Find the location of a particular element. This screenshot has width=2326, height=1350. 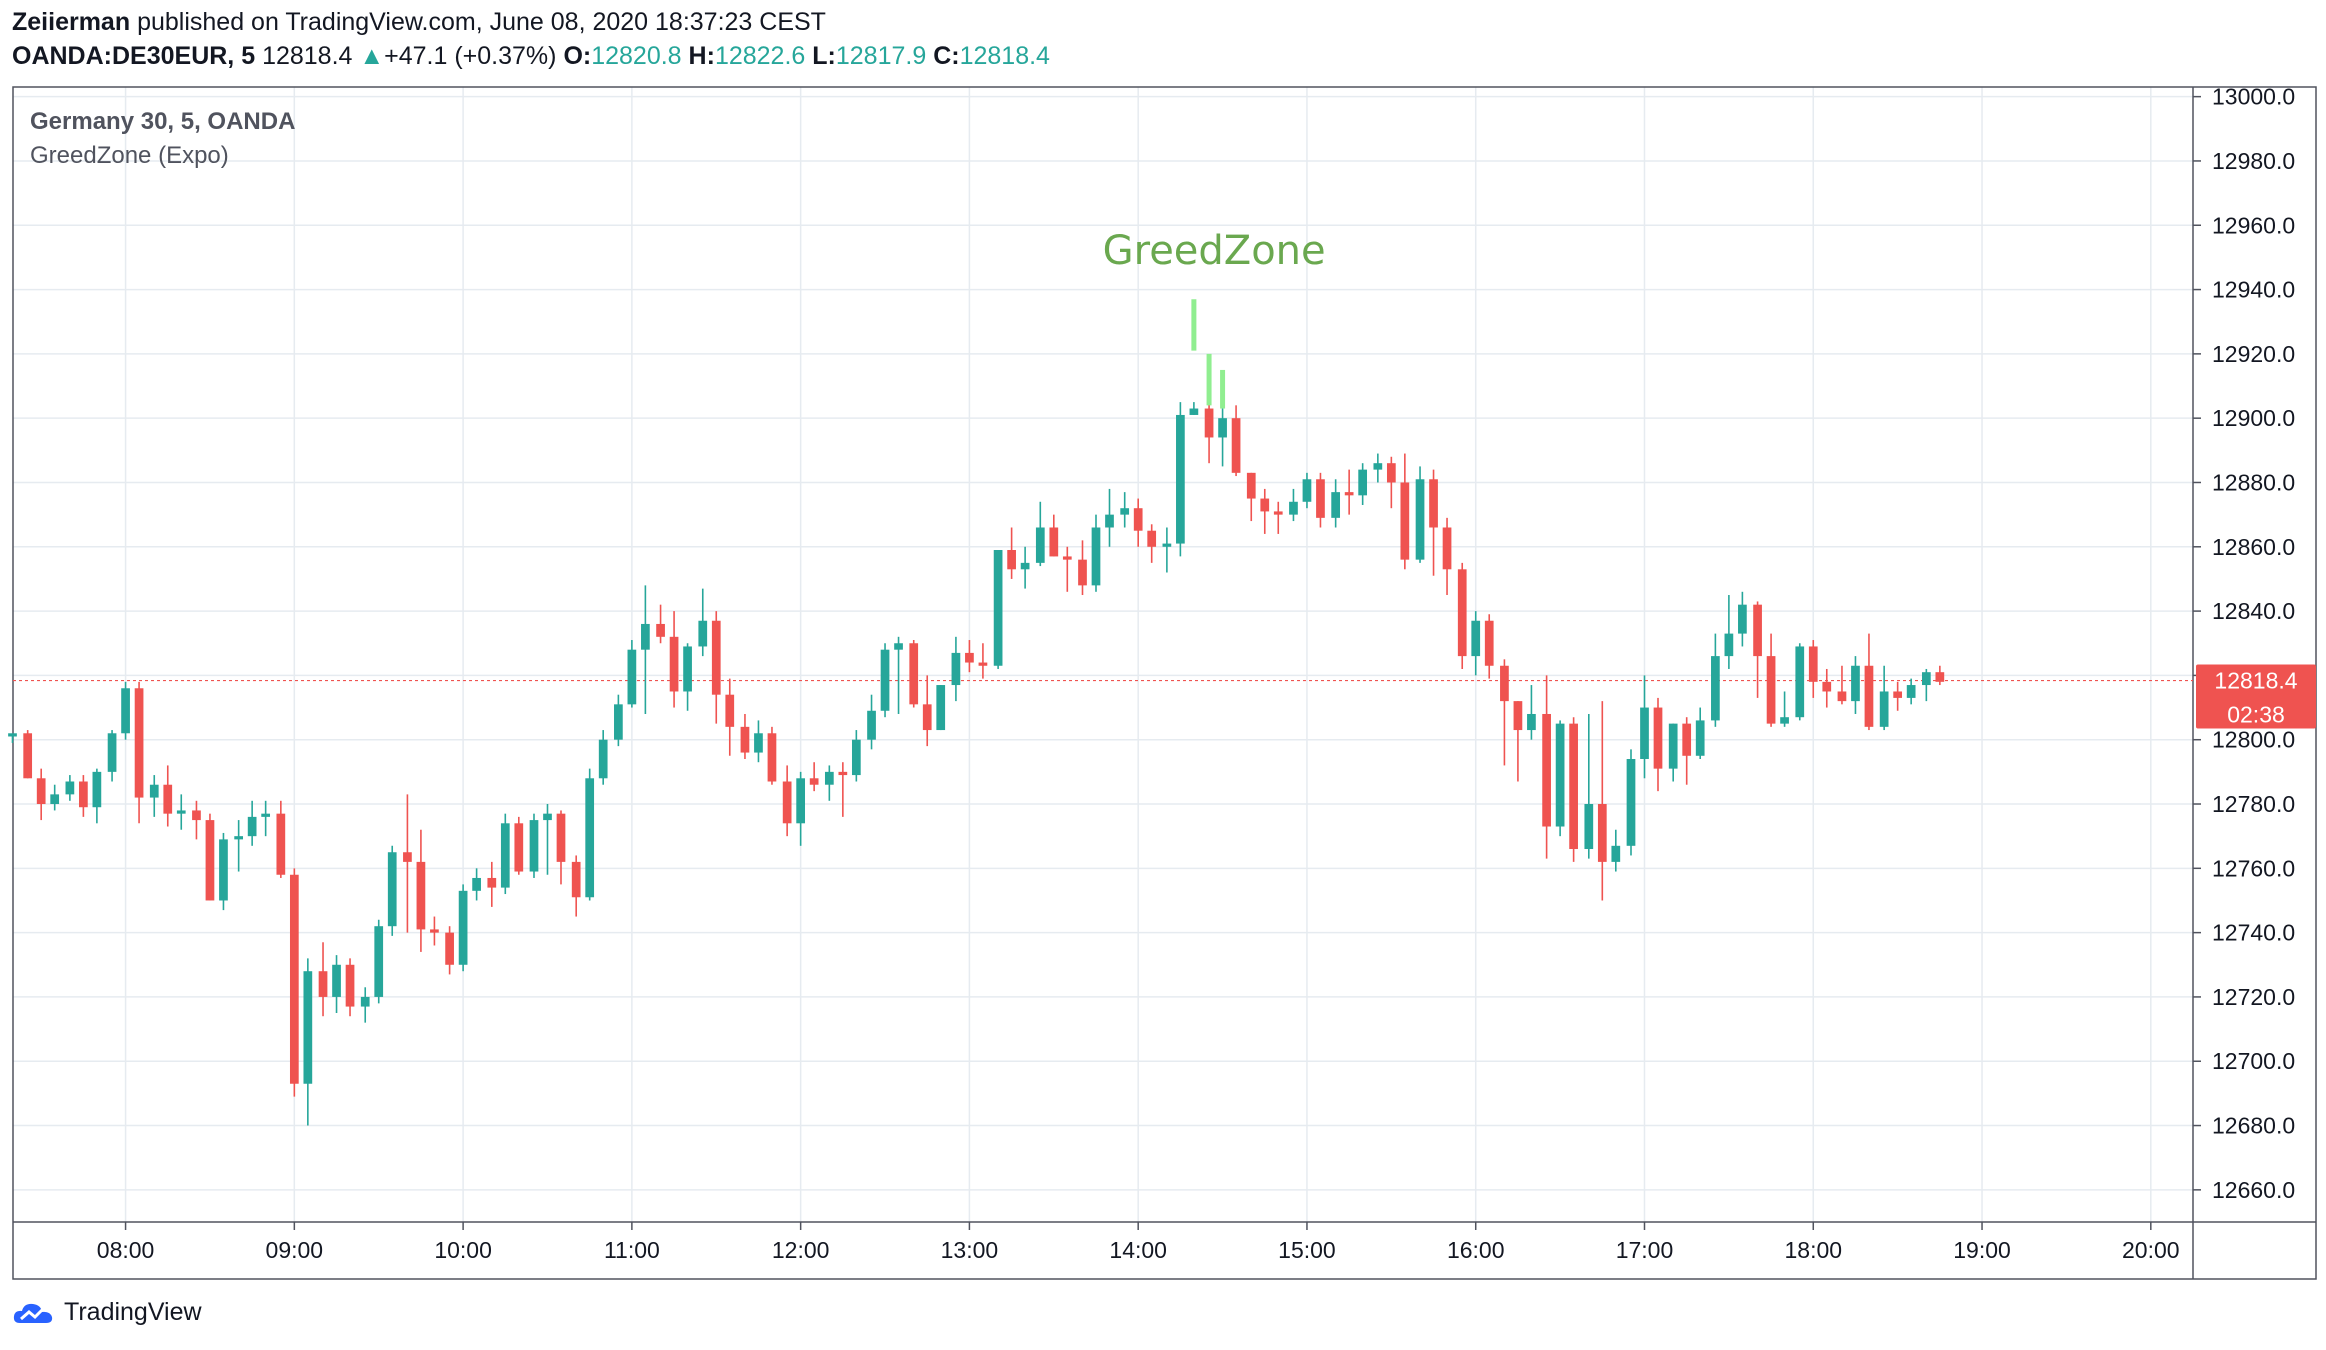

last-price-tag: 12818.4 02:38 is located at coordinates (2256, 696).